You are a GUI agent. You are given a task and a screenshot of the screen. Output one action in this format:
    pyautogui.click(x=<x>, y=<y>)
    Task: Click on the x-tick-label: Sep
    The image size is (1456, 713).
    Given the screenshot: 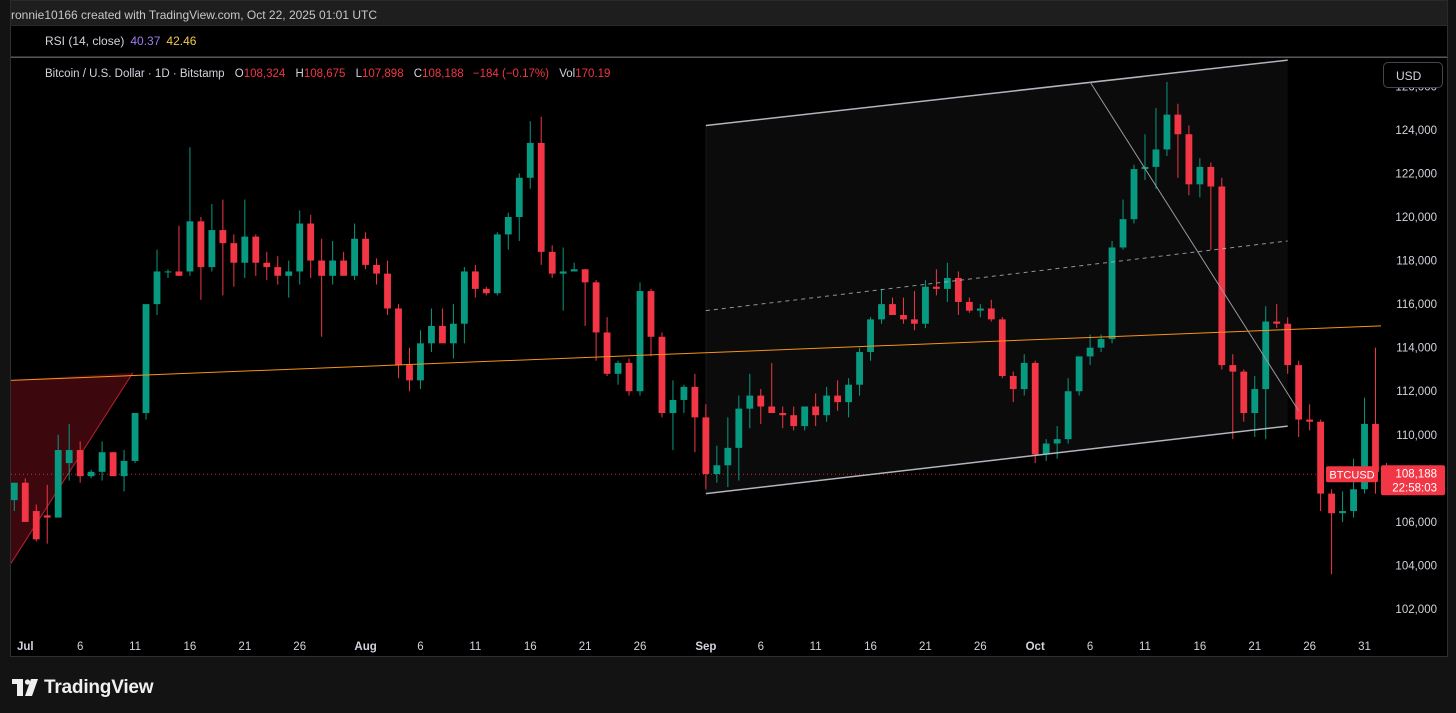 What is the action you would take?
    pyautogui.click(x=705, y=647)
    